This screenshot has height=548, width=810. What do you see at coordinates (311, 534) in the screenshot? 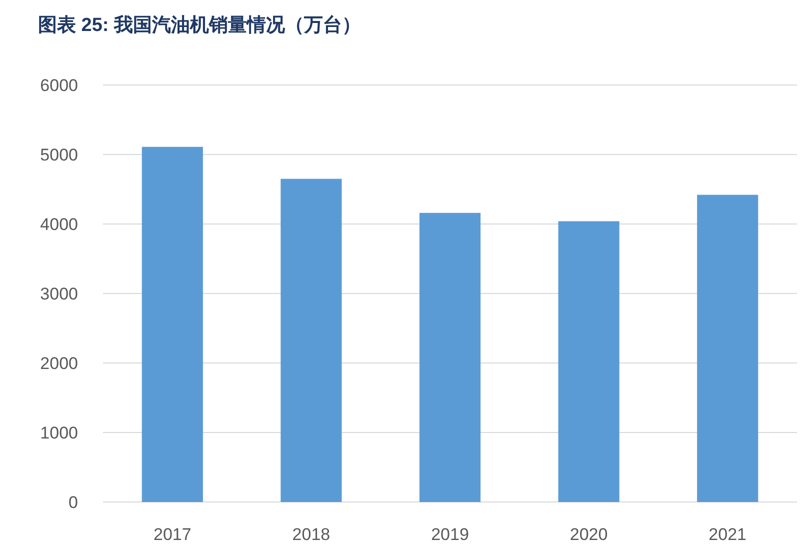
I see `x-tick-label: 2018` at bounding box center [311, 534].